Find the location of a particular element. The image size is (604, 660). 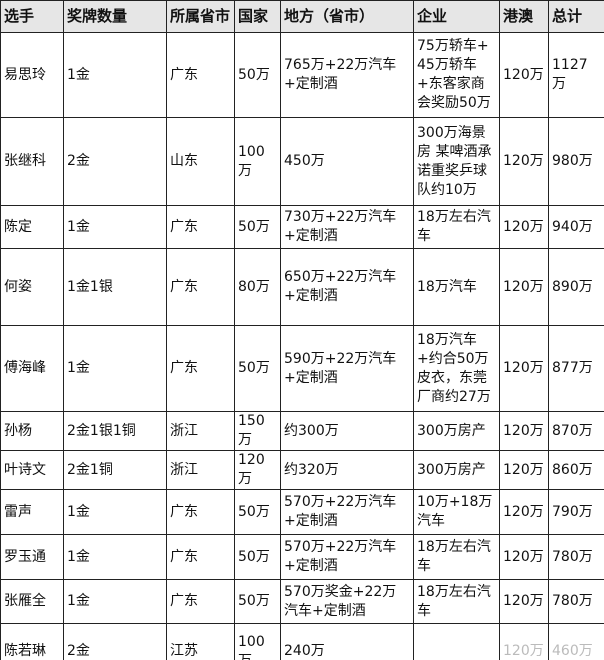

header-cell: 国家 is located at coordinates (257, 16).